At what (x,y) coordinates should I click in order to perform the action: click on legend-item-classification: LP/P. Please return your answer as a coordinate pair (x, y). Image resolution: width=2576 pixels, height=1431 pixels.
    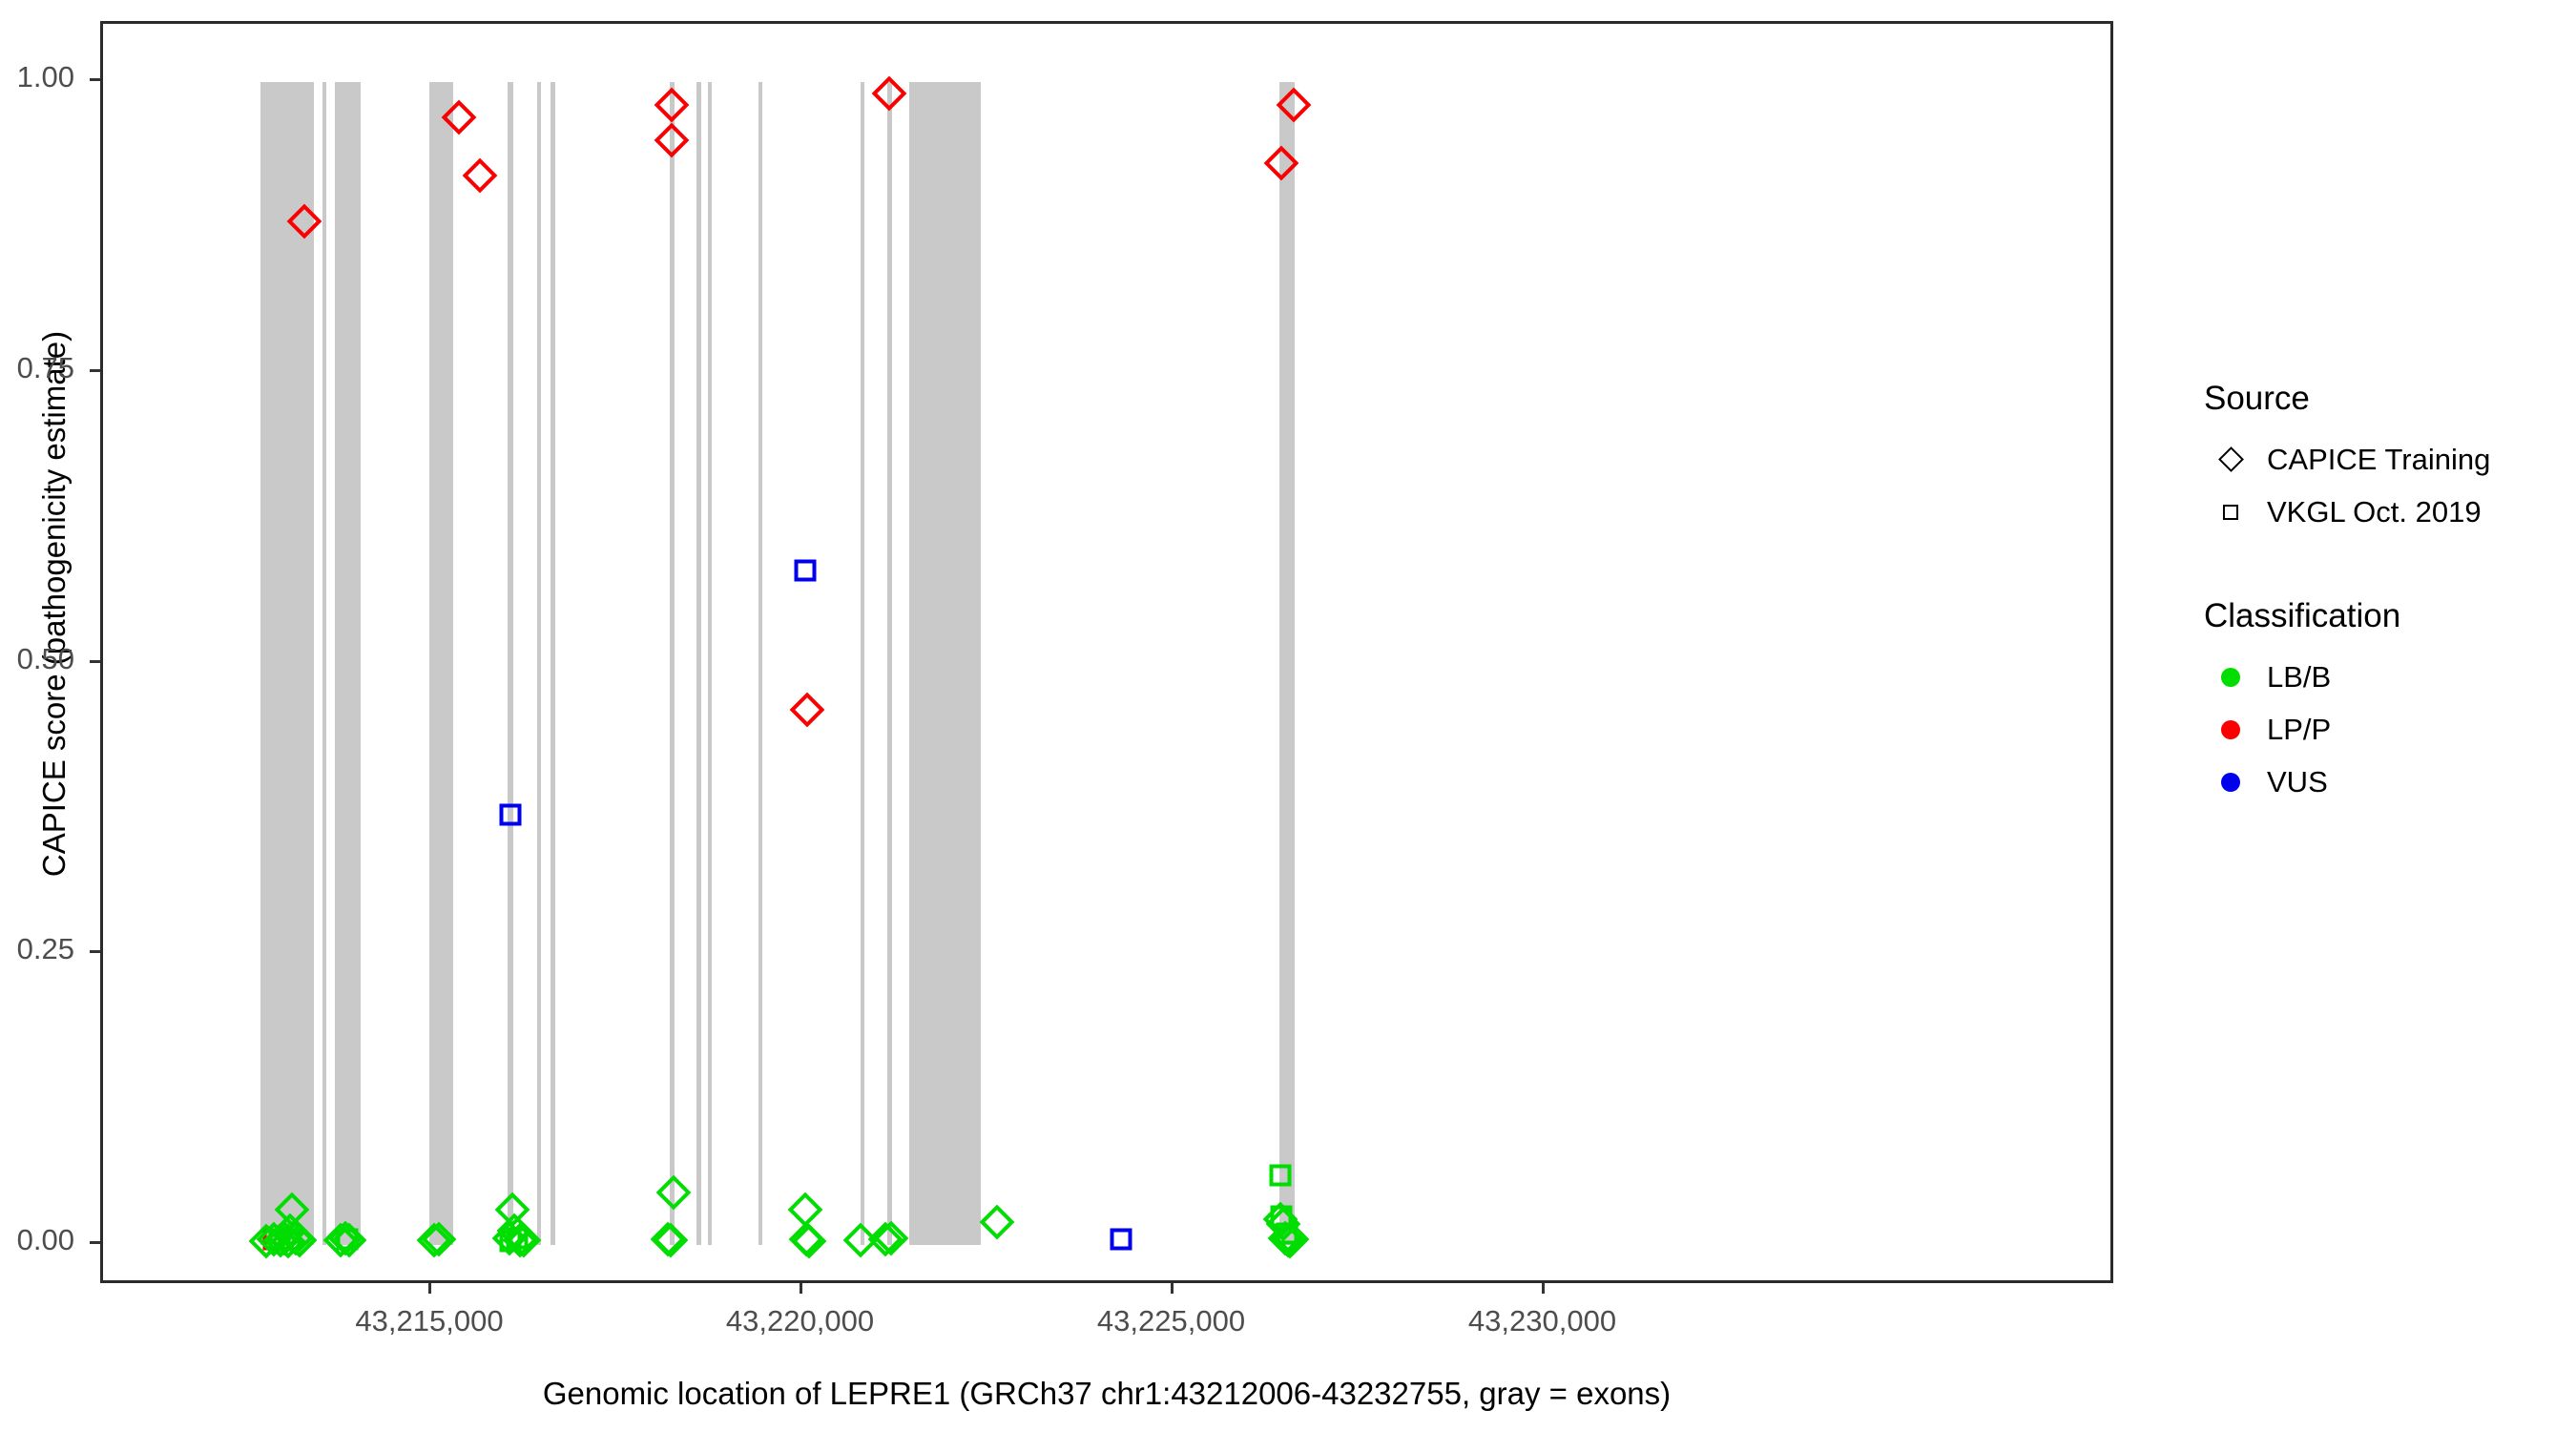
    Looking at the image, I should click on (2390, 729).